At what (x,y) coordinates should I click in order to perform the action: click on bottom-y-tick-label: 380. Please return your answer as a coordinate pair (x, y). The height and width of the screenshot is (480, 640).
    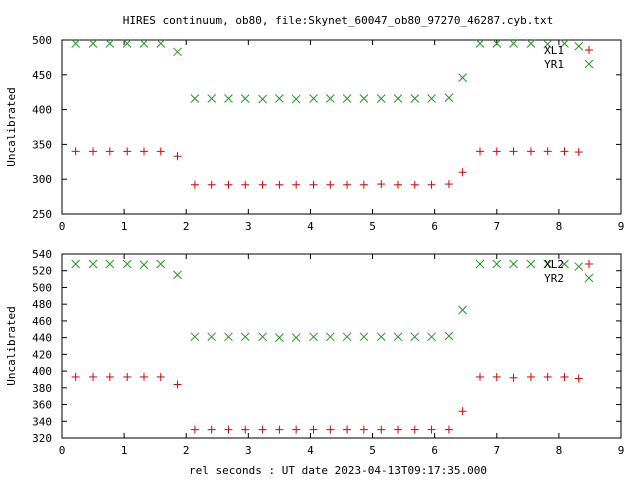
    Looking at the image, I should click on (42, 388).